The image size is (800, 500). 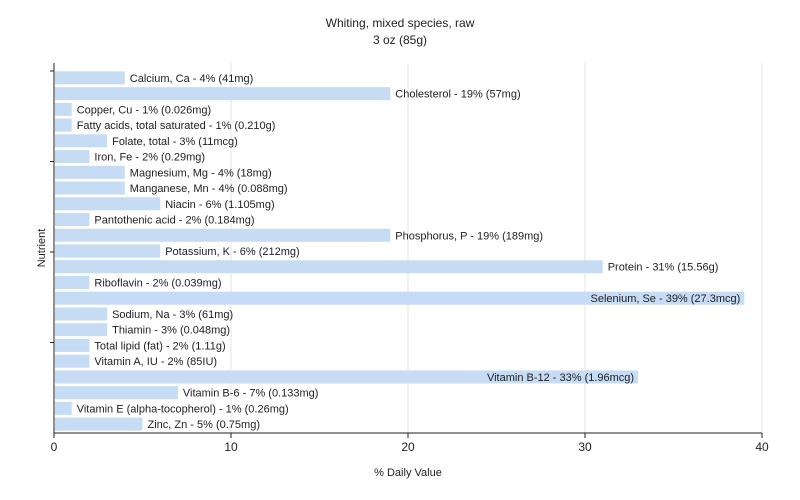 I want to click on data-label: Niacin - 6% (1.105mg), so click(x=219, y=205).